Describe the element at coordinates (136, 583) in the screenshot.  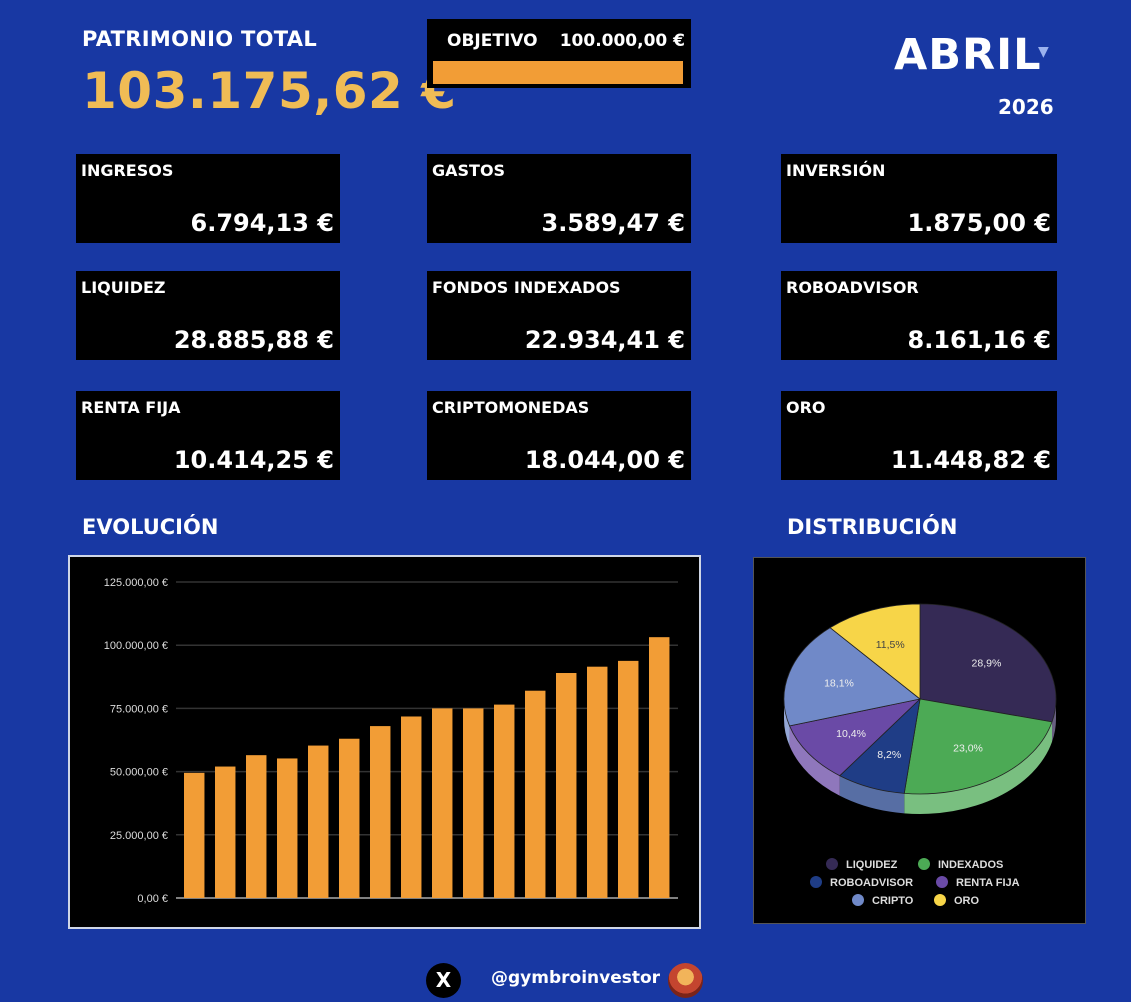
I see `y-tick-label: 125.000,00 €` at that location.